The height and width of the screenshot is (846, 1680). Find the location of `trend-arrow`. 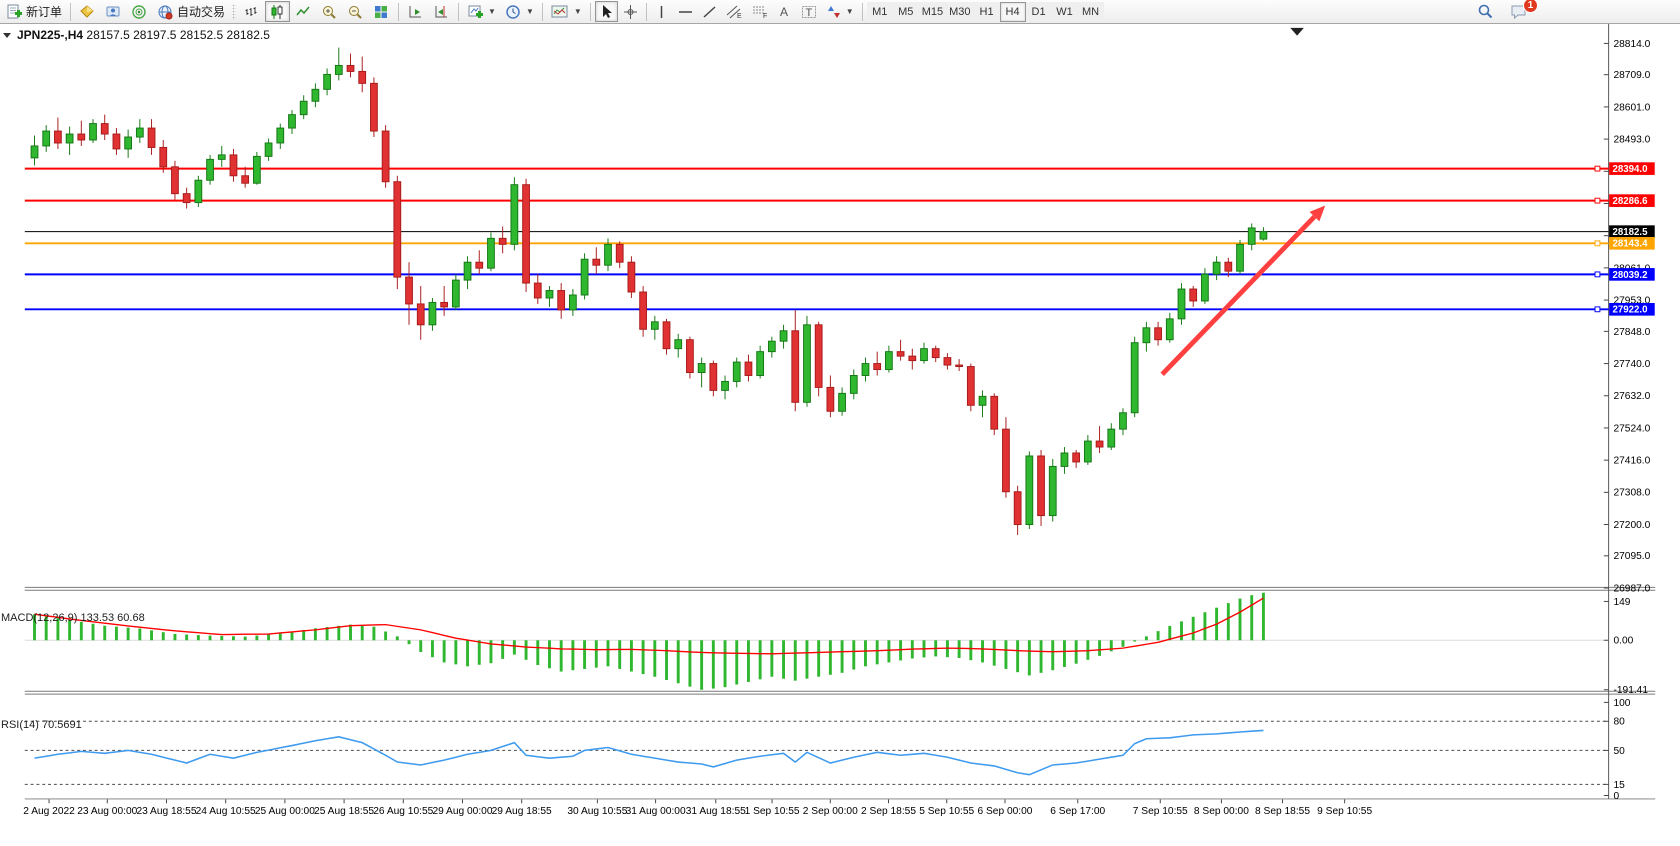

trend-arrow is located at coordinates (1243, 291).